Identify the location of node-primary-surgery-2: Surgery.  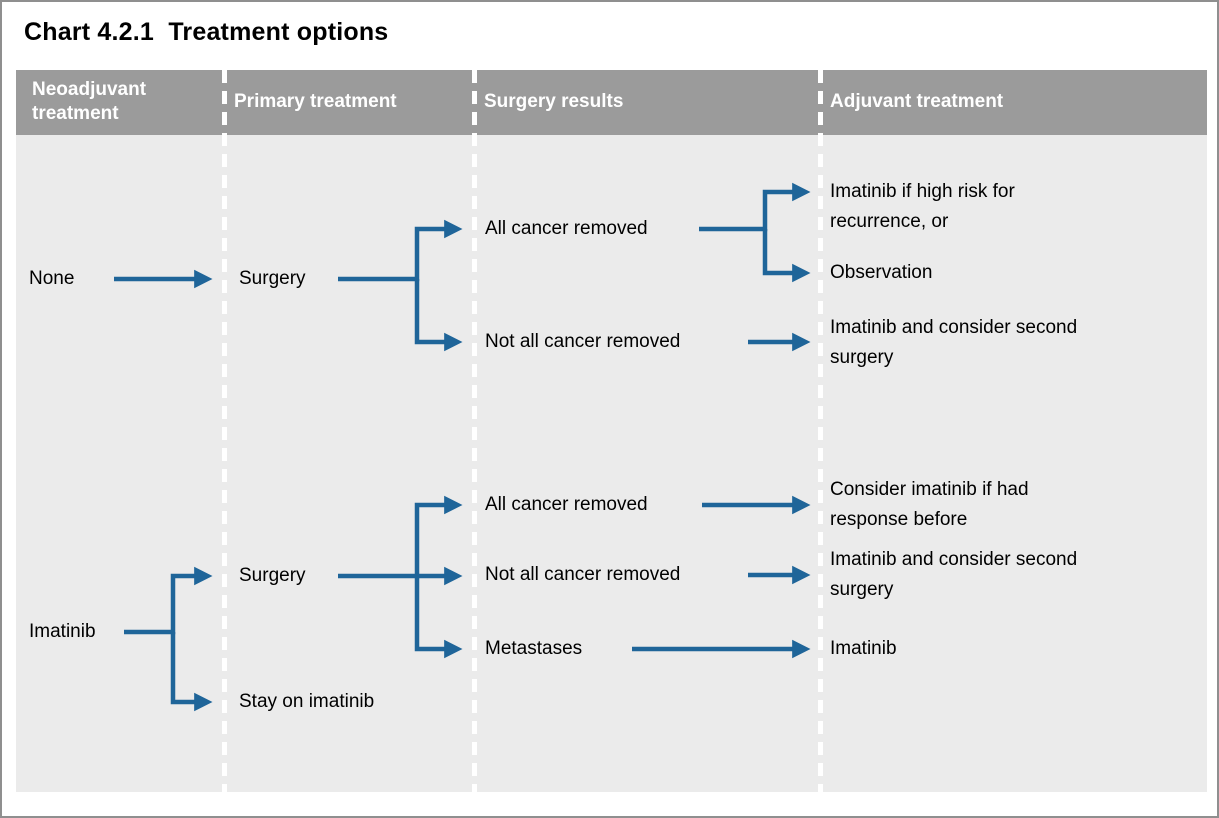
(272, 575).